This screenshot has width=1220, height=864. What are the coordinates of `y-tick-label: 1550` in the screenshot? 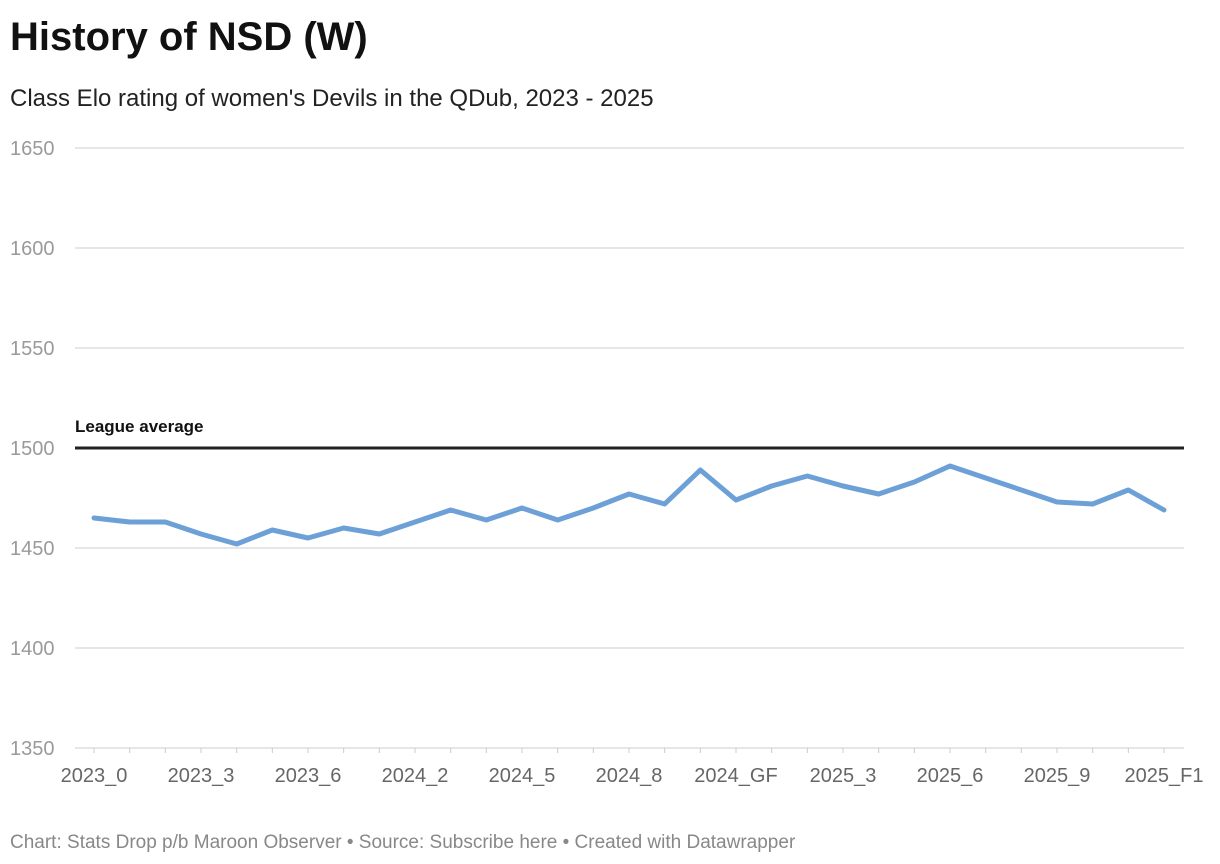 It's located at (32, 349).